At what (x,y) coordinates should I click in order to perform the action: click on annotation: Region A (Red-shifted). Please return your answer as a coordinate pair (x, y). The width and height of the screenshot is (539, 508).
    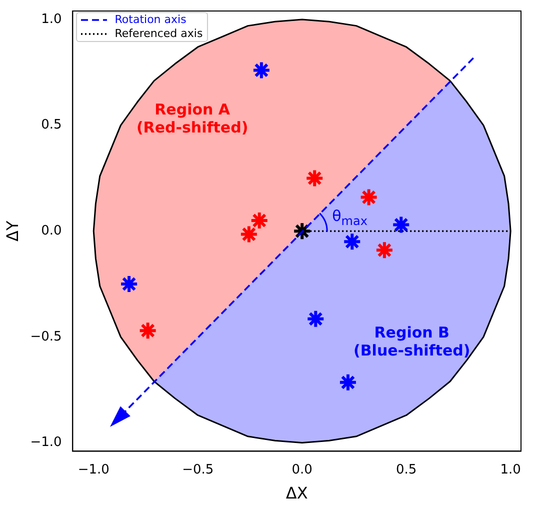
    Looking at the image, I should click on (192, 118).